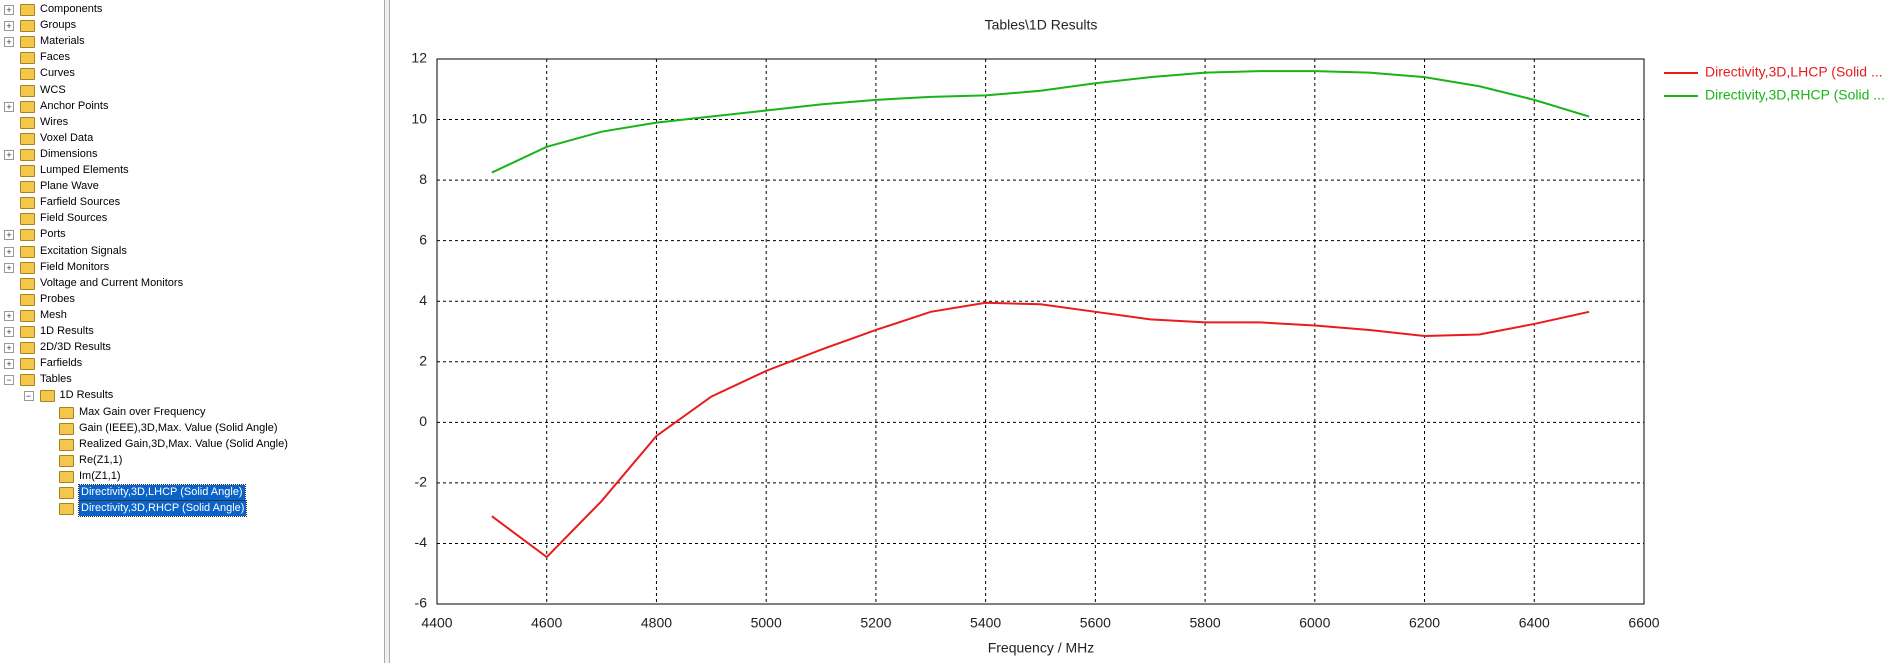 The image size is (1904, 663). What do you see at coordinates (142, 411) in the screenshot?
I see `tree-item: Max Gain over Frequency` at bounding box center [142, 411].